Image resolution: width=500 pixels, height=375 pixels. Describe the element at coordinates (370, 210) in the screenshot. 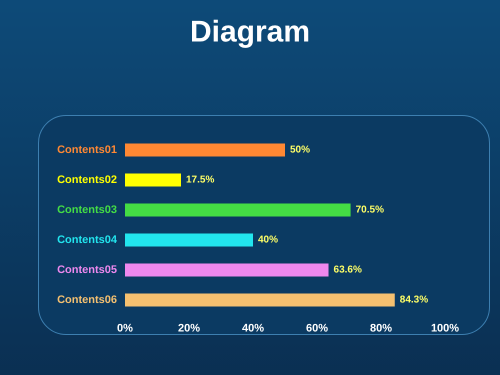

I see `data-label: 70.5%` at that location.